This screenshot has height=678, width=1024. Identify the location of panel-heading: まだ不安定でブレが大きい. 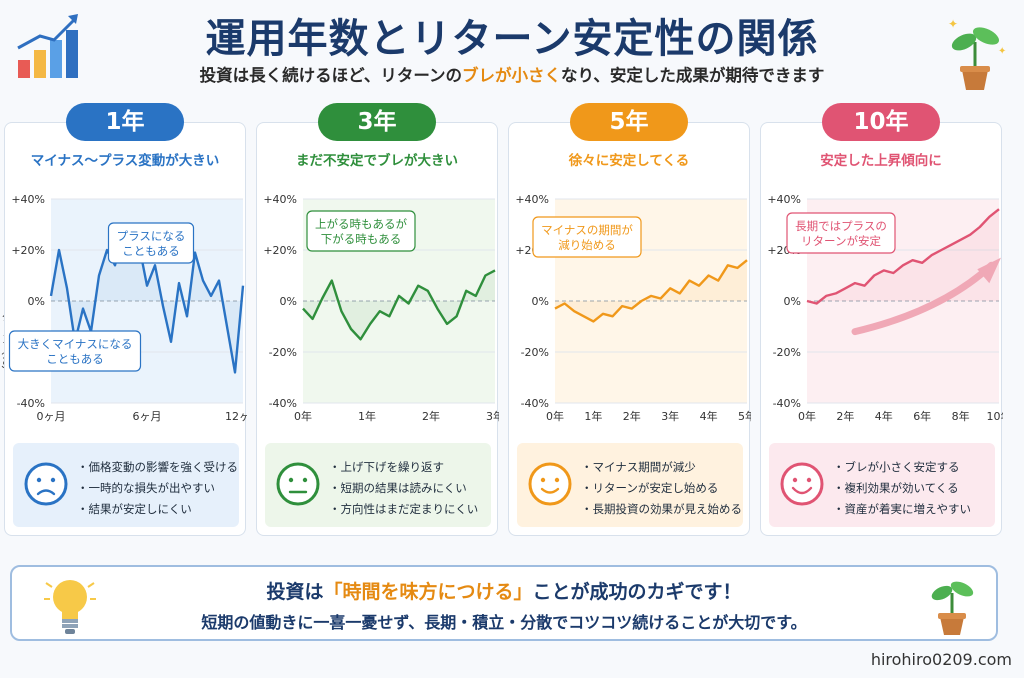
(377, 161).